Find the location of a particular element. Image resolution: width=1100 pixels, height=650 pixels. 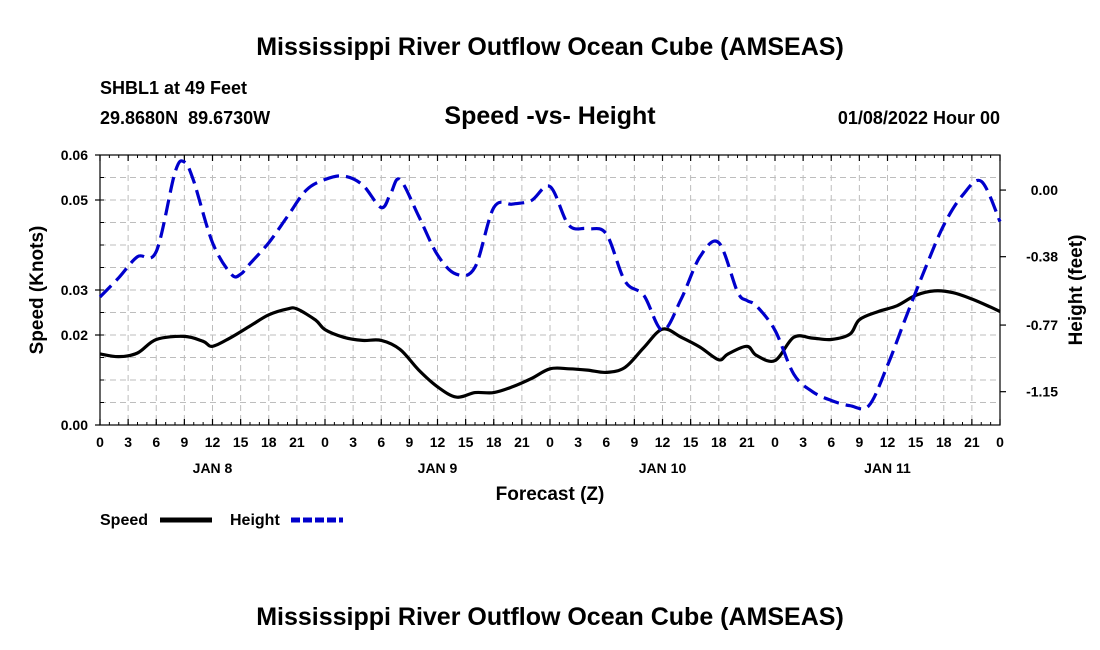

x-axis-label: Forecast (Z) is located at coordinates (550, 494).